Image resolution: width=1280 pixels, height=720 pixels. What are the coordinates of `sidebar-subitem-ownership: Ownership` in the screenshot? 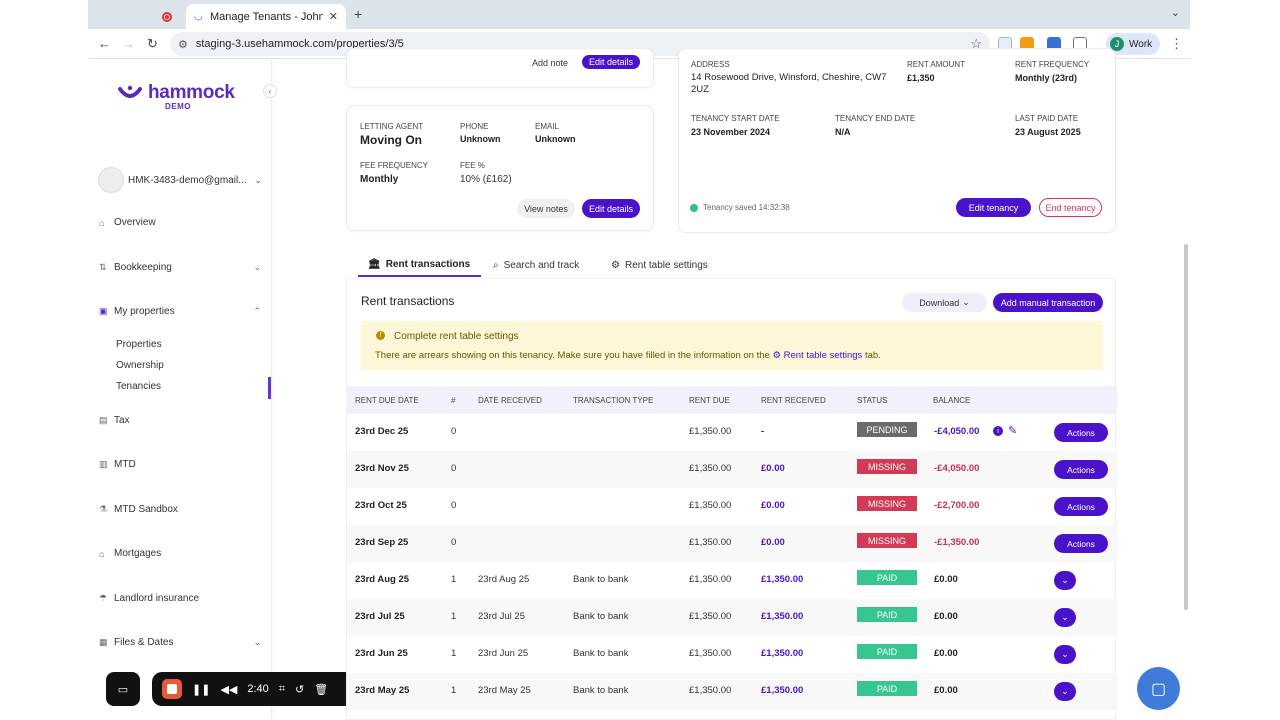 It's located at (140, 365).